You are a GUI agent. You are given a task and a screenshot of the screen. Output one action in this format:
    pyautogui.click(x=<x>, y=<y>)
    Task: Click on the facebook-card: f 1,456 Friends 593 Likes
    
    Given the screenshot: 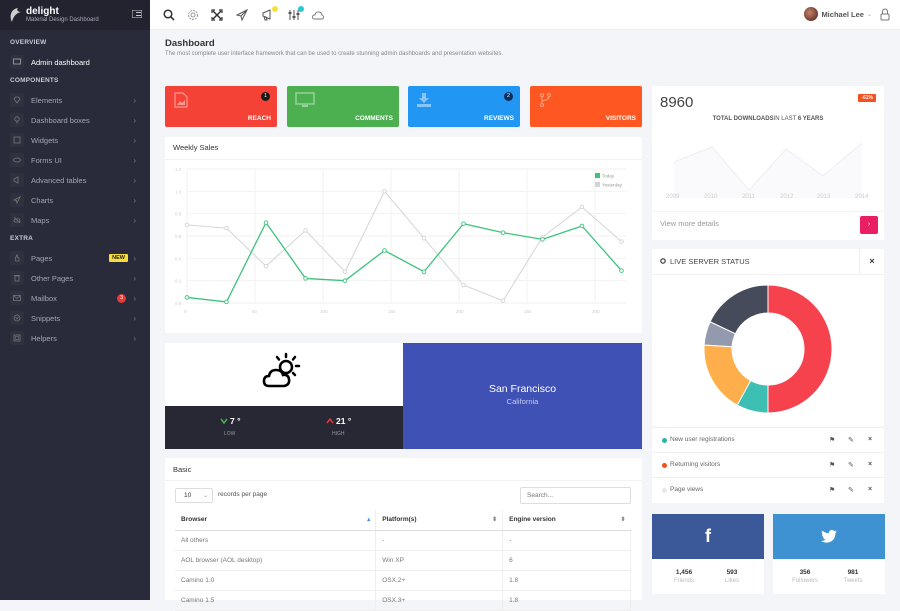 What is the action you would take?
    pyautogui.click(x=708, y=554)
    